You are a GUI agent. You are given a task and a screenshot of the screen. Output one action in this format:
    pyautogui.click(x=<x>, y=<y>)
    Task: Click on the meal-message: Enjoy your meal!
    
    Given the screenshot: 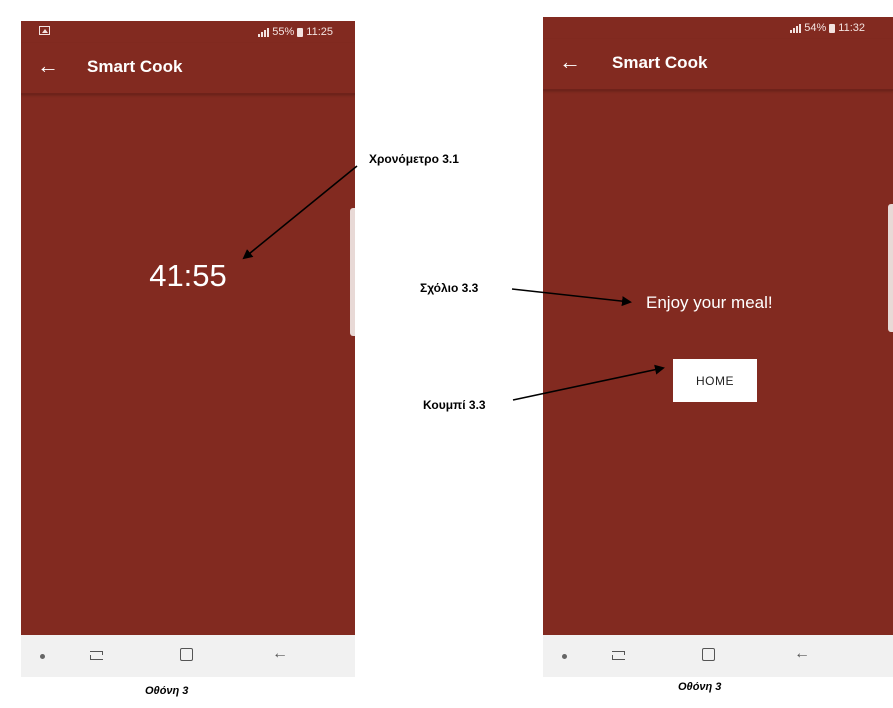 What is the action you would take?
    pyautogui.click(x=709, y=302)
    